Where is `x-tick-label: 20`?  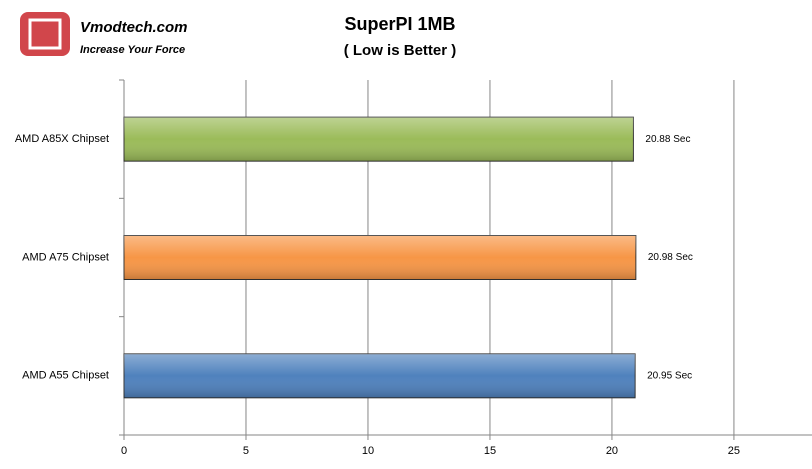 x-tick-label: 20 is located at coordinates (612, 451).